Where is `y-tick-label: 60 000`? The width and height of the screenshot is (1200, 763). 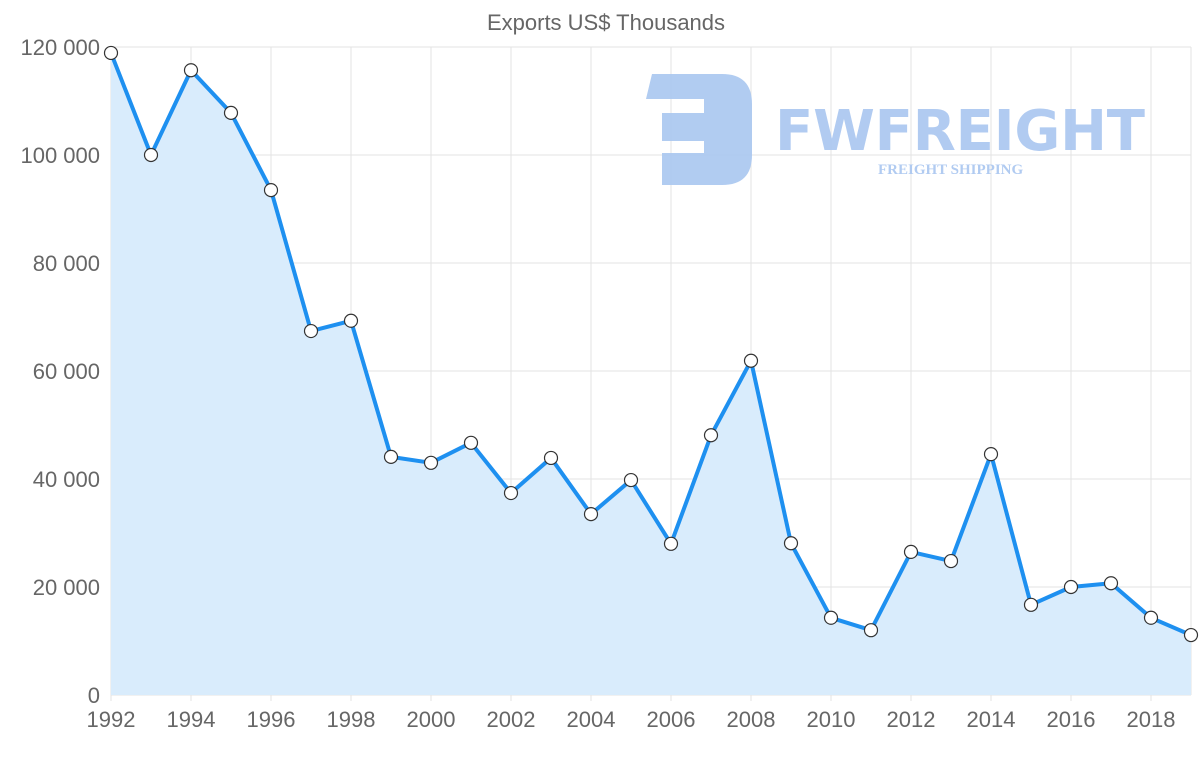
y-tick-label: 60 000 is located at coordinates (66, 371).